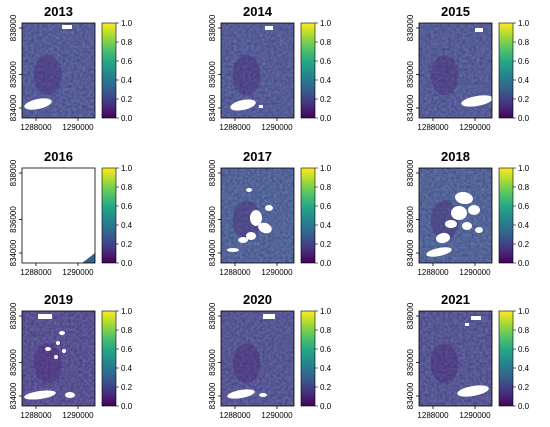  Describe the element at coordinates (455, 11) in the screenshot. I see `panel-title: 2015` at that location.